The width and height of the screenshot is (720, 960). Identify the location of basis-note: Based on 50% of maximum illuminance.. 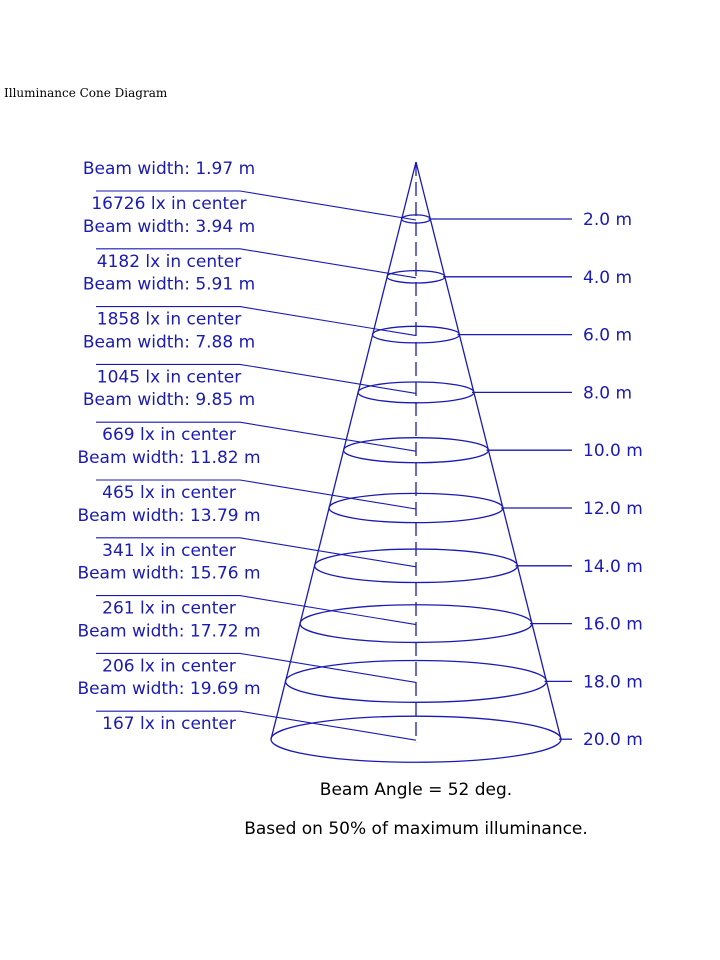
(416, 829).